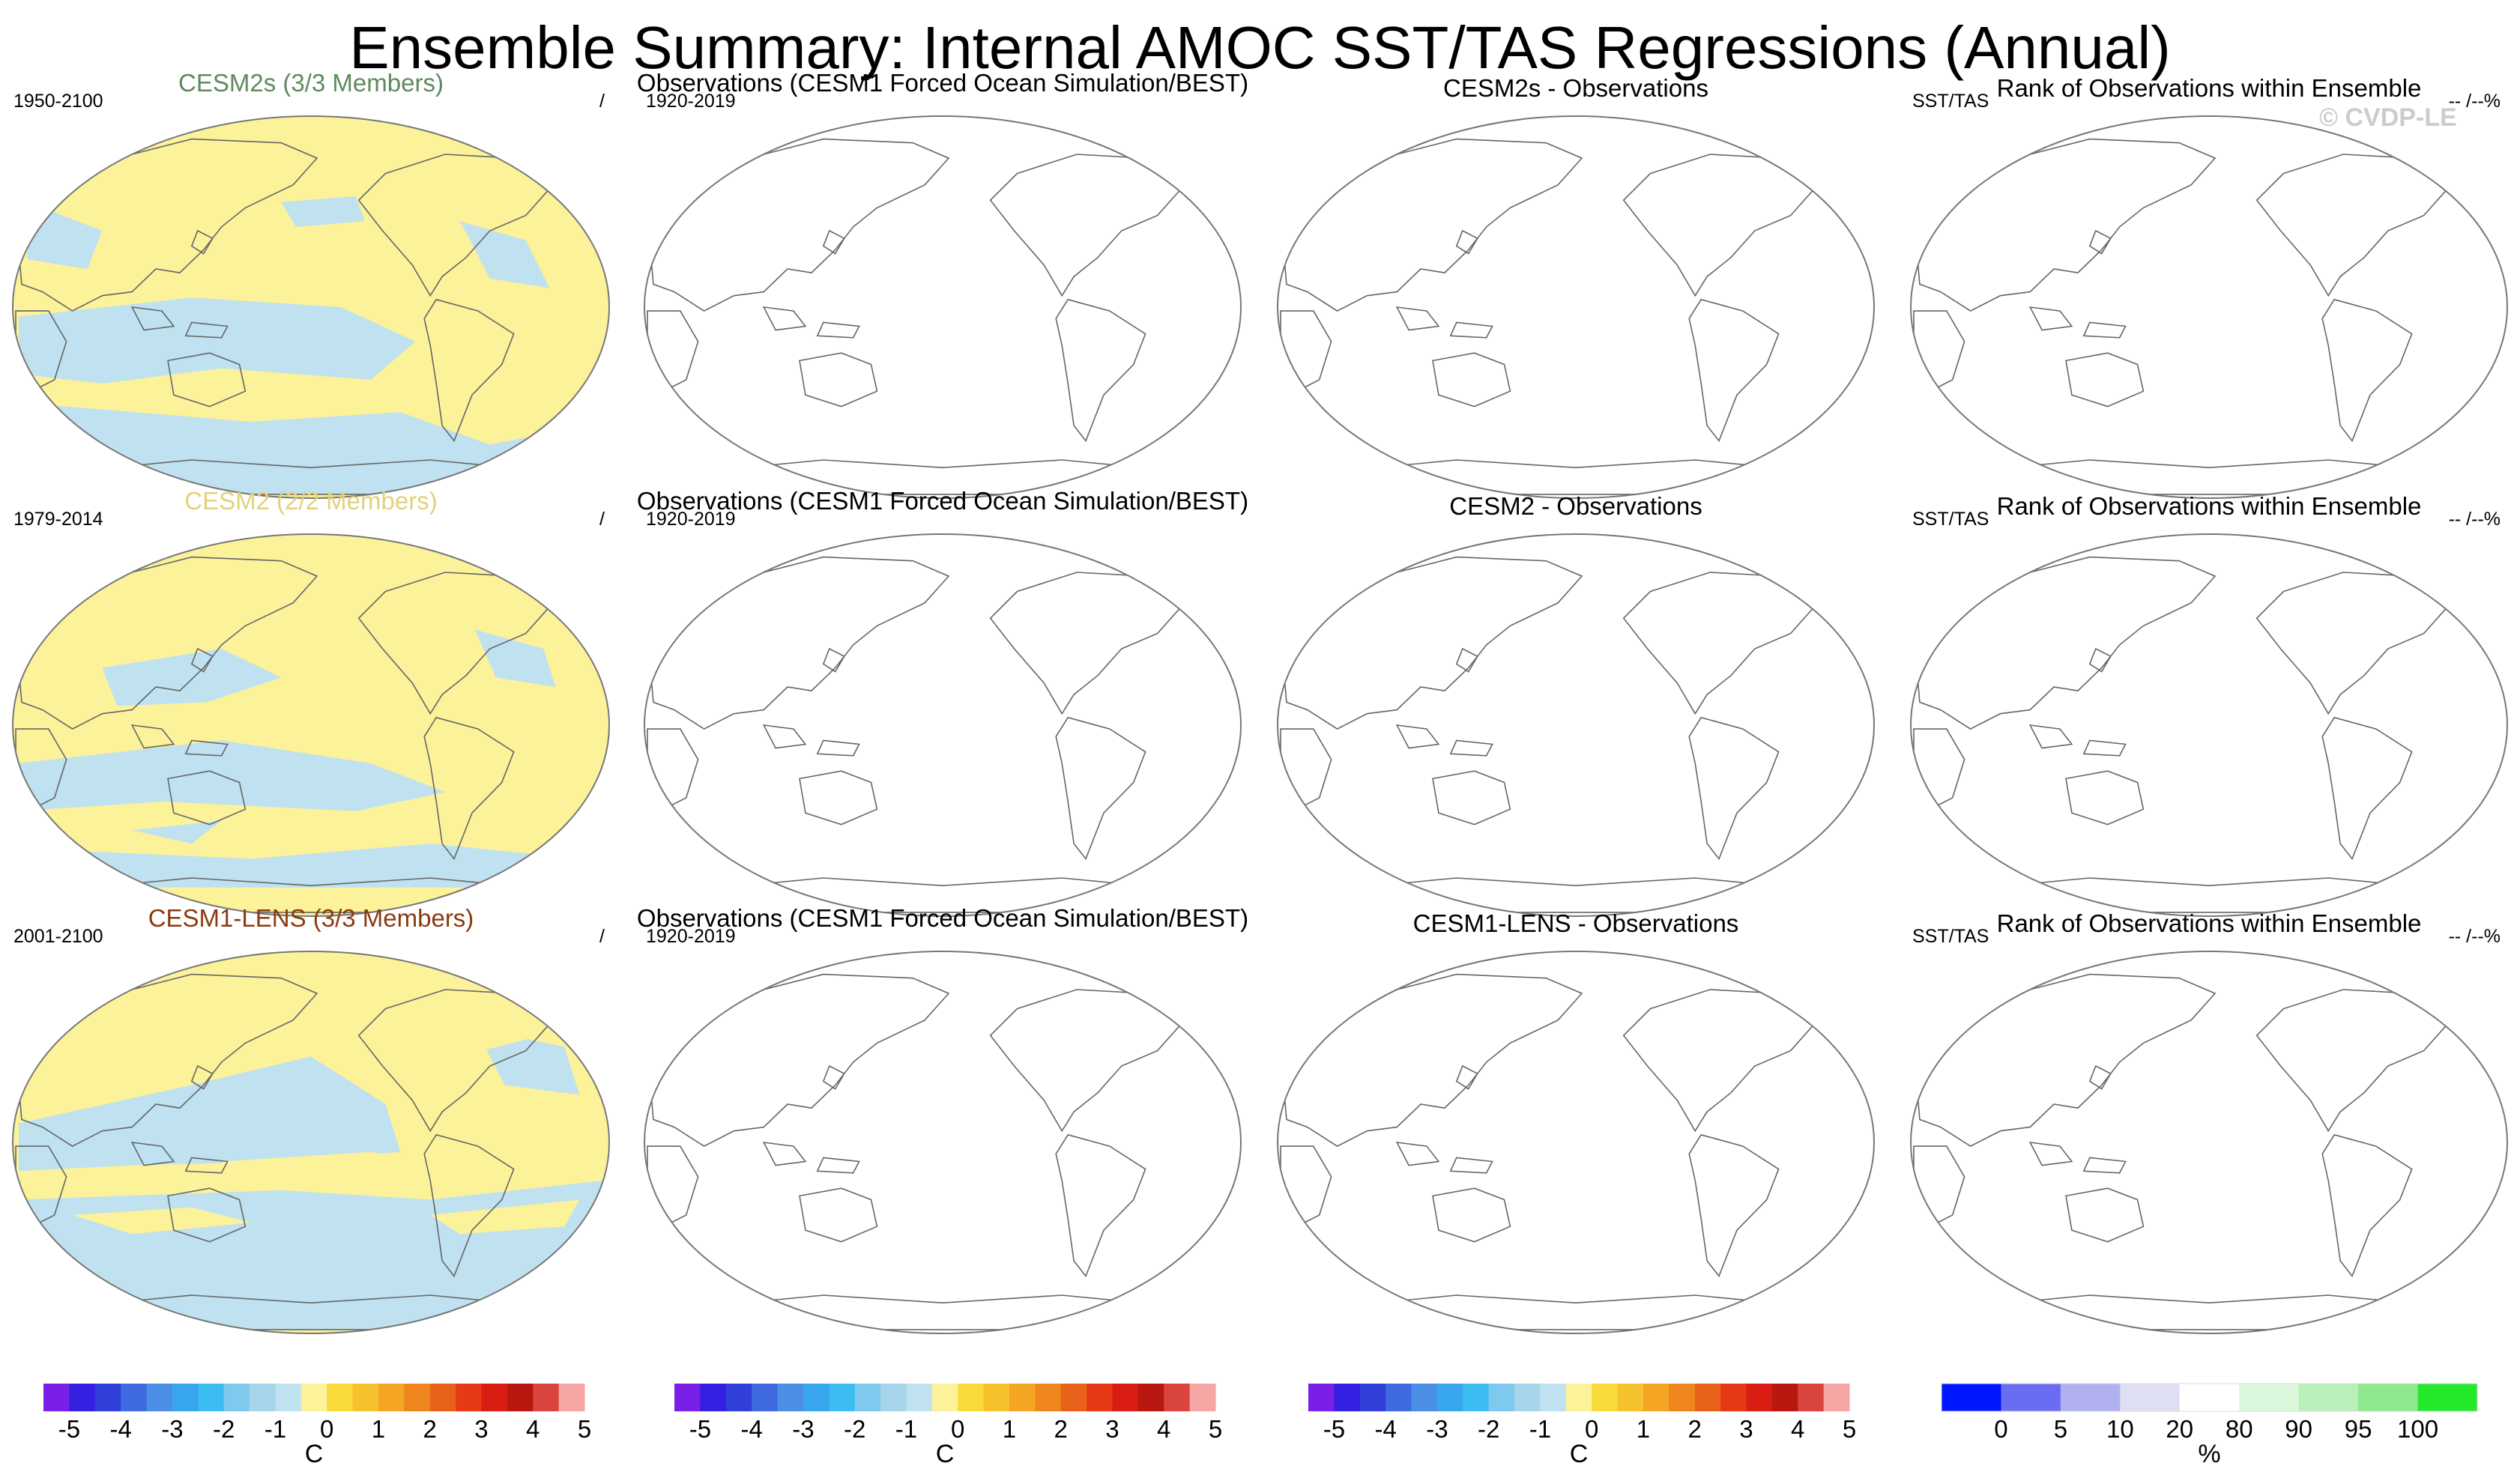 This screenshot has width=2520, height=1481. What do you see at coordinates (224, 1429) in the screenshot?
I see `colorbar-tick-label: -2` at bounding box center [224, 1429].